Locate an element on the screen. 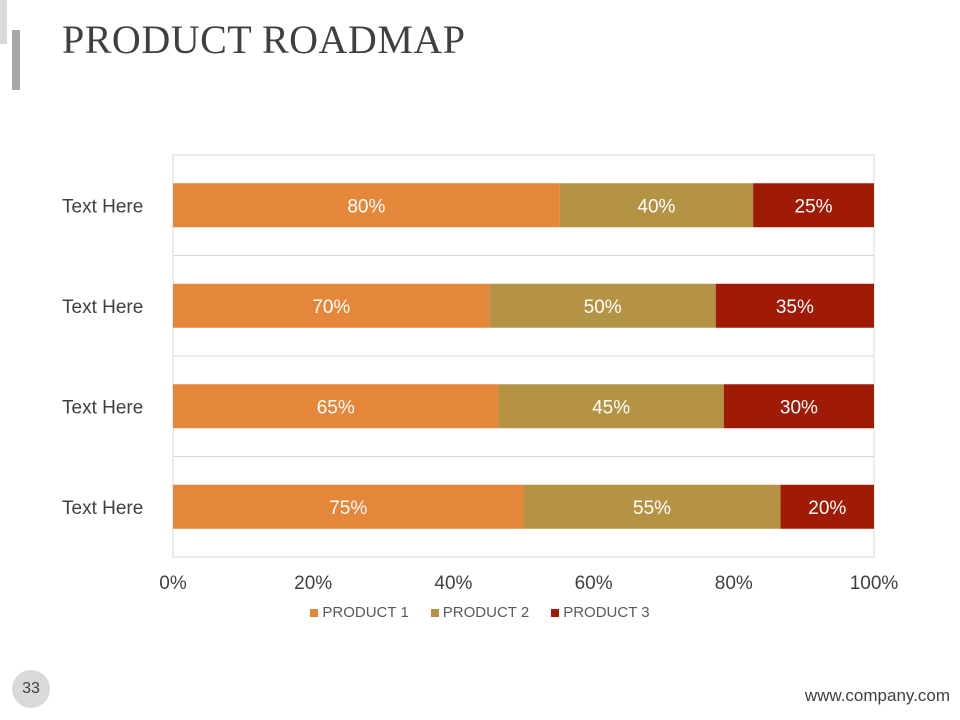 The width and height of the screenshot is (960, 720). legend-label-product-1: PRODUCT 1 is located at coordinates (365, 612).